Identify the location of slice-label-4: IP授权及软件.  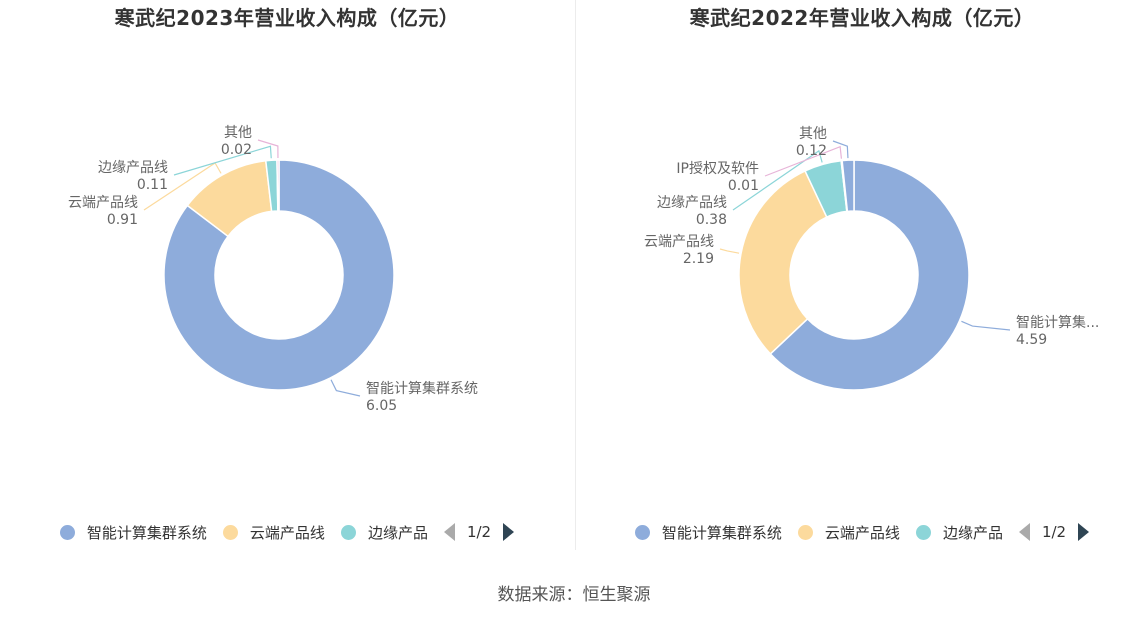
(717, 169).